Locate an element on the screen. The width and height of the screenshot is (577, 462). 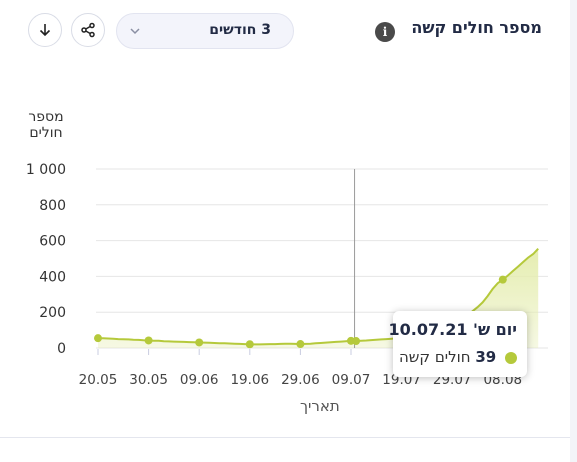
card-divider is located at coordinates (285, 437).